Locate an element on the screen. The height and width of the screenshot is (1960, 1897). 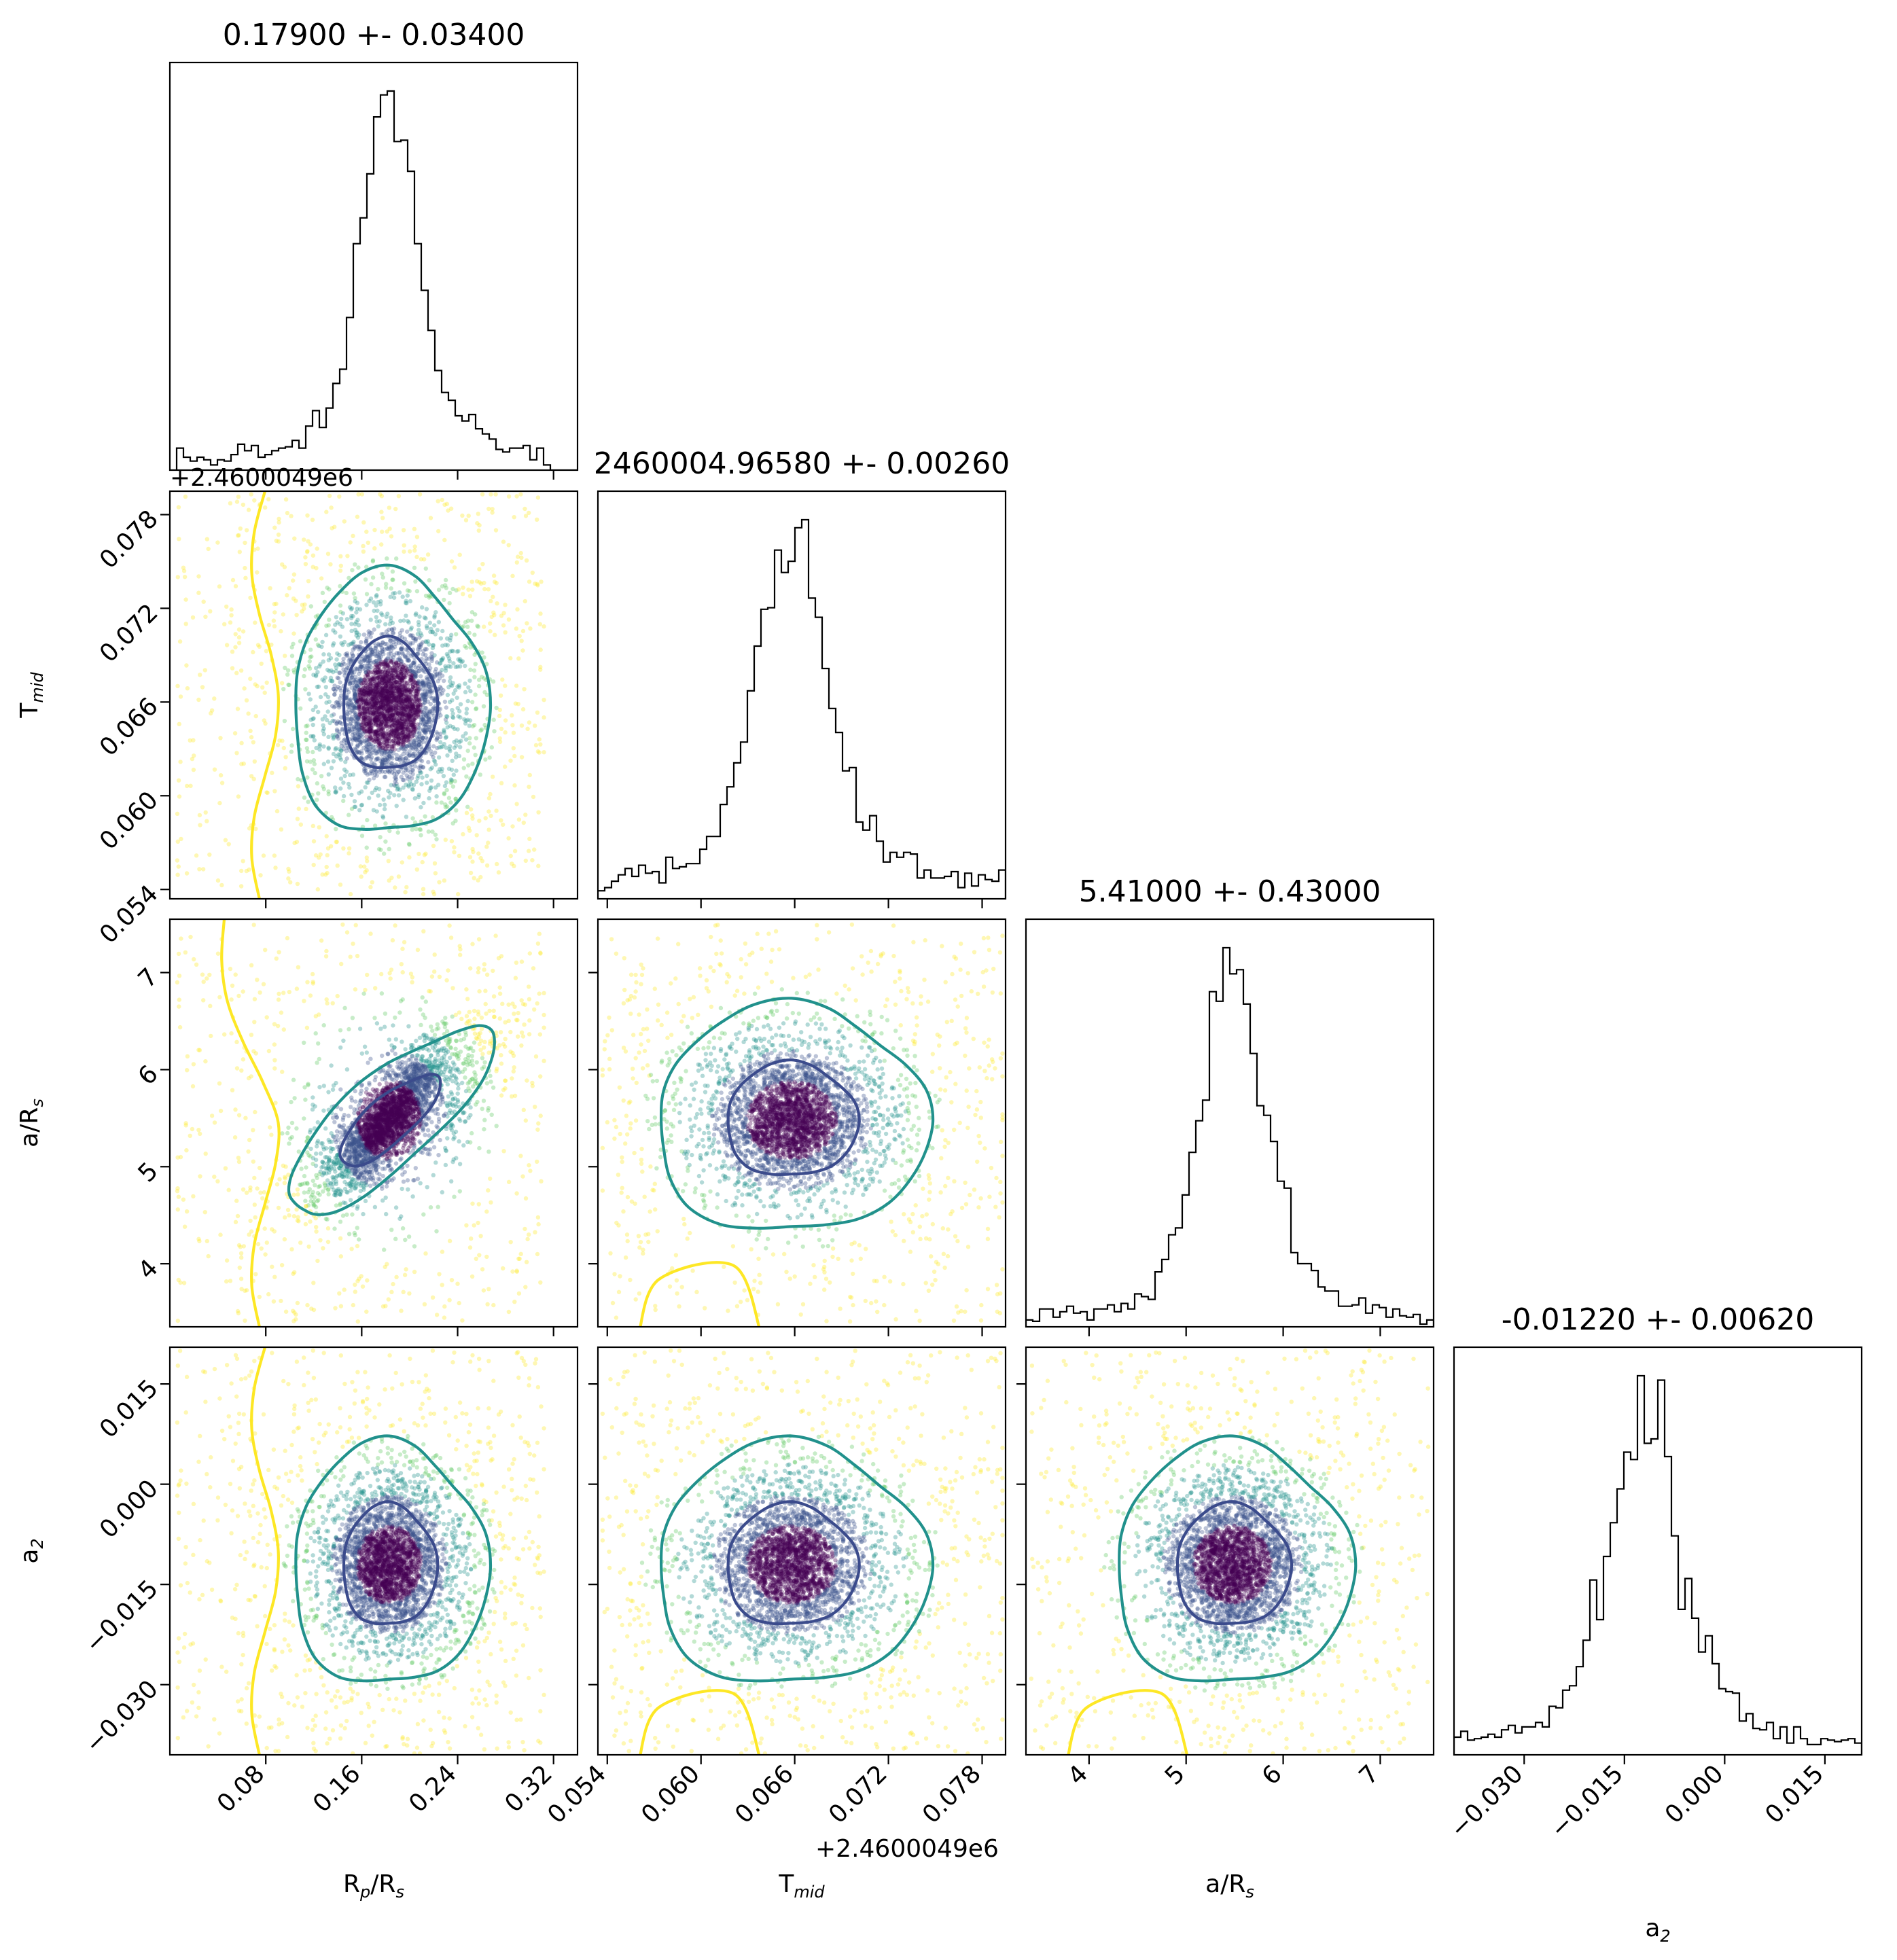
x-tick-label-1-1: 0.060 is located at coordinates (670, 1794).